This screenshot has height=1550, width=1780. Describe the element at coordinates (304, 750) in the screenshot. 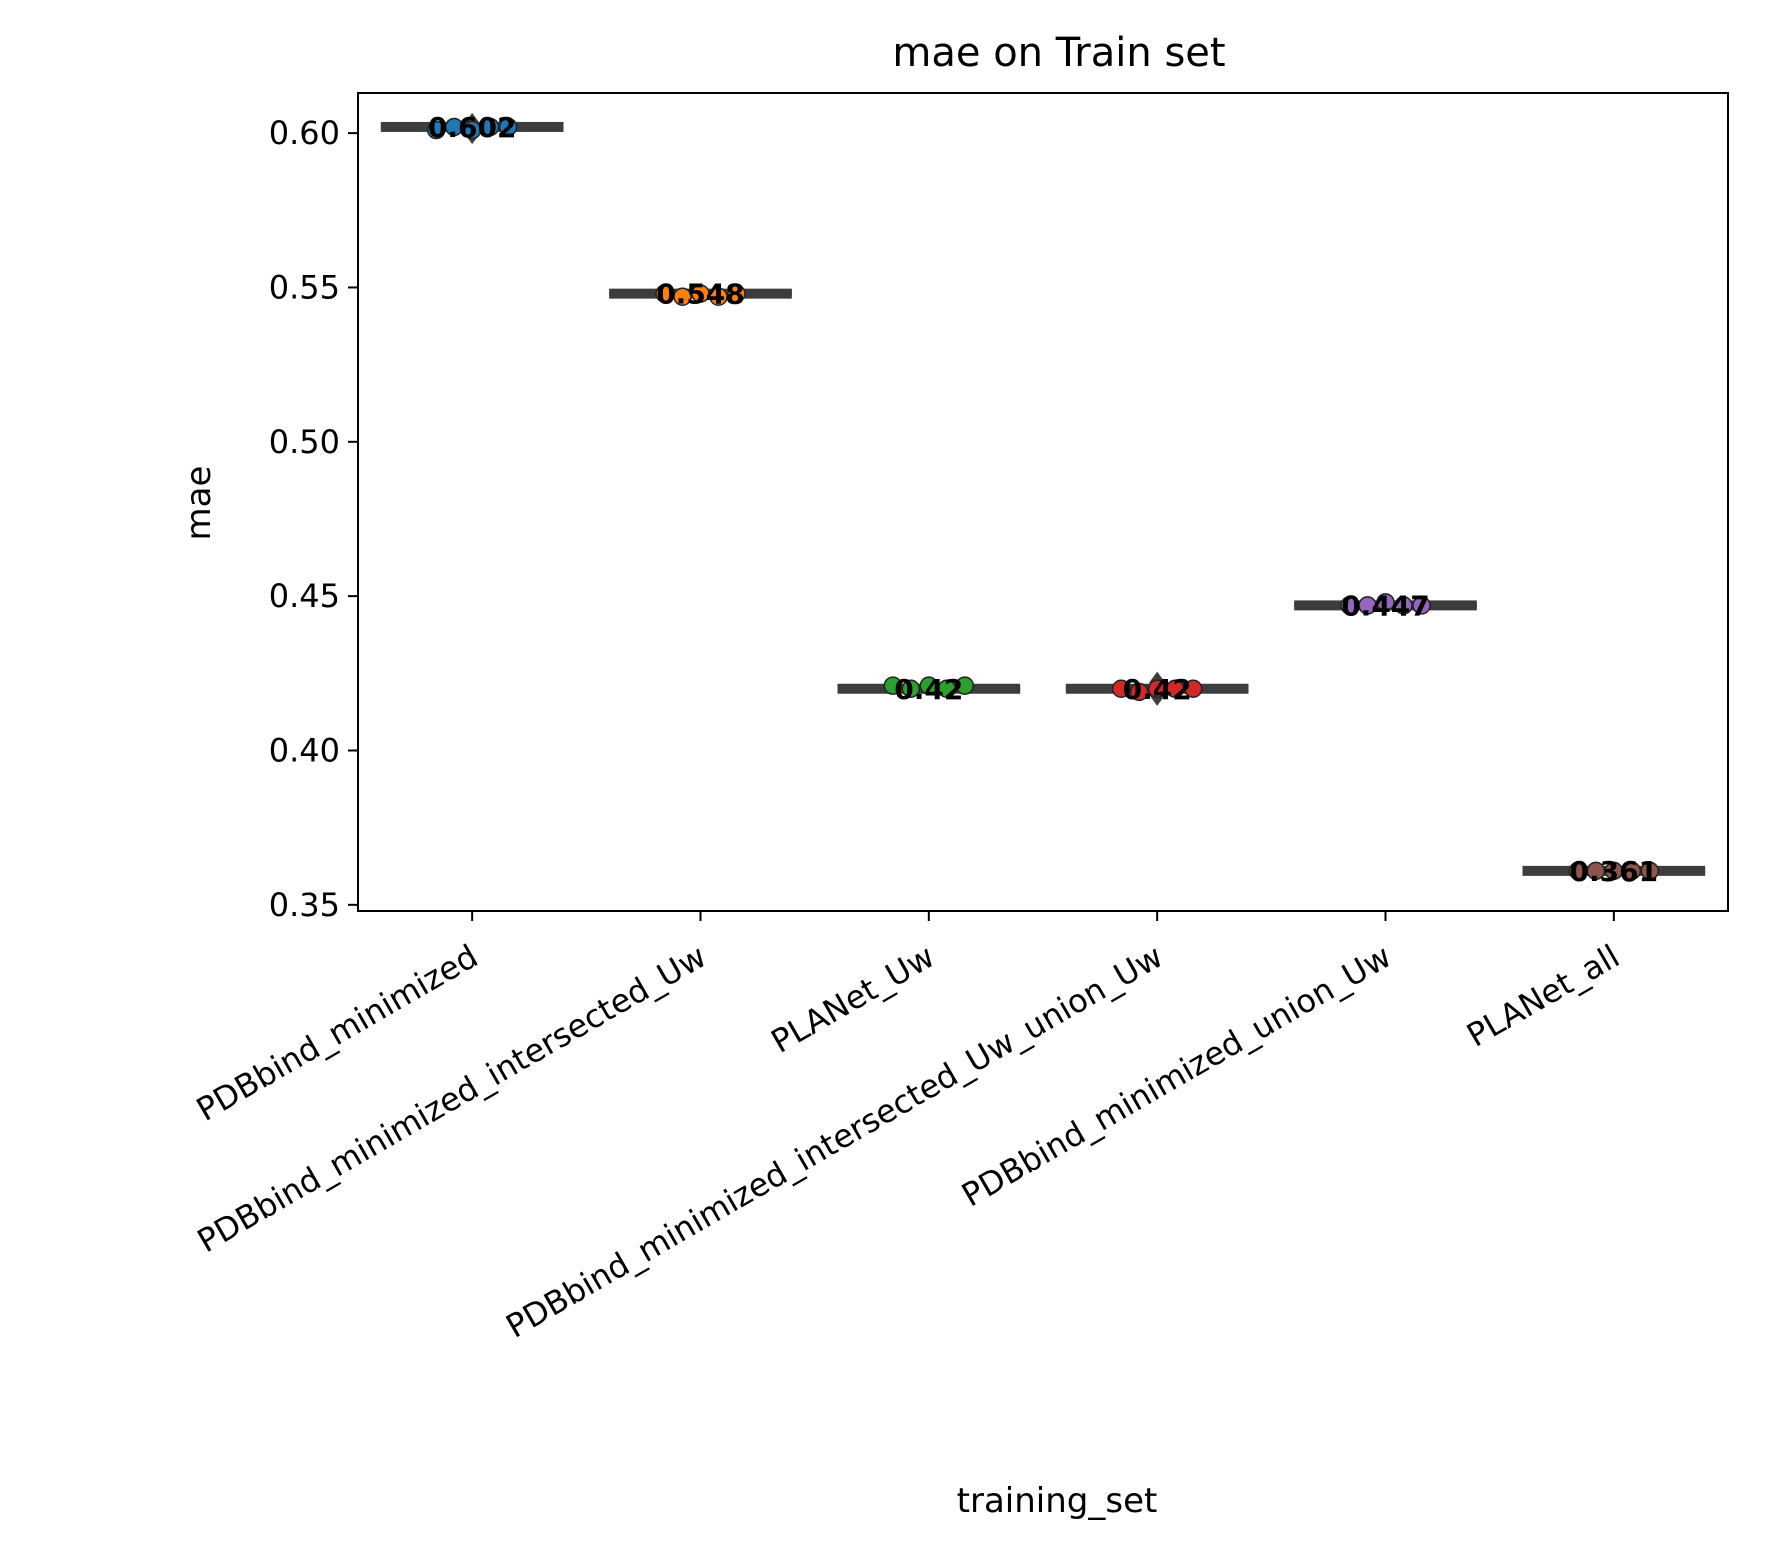

I see `y-tick-label: 0.40` at that location.